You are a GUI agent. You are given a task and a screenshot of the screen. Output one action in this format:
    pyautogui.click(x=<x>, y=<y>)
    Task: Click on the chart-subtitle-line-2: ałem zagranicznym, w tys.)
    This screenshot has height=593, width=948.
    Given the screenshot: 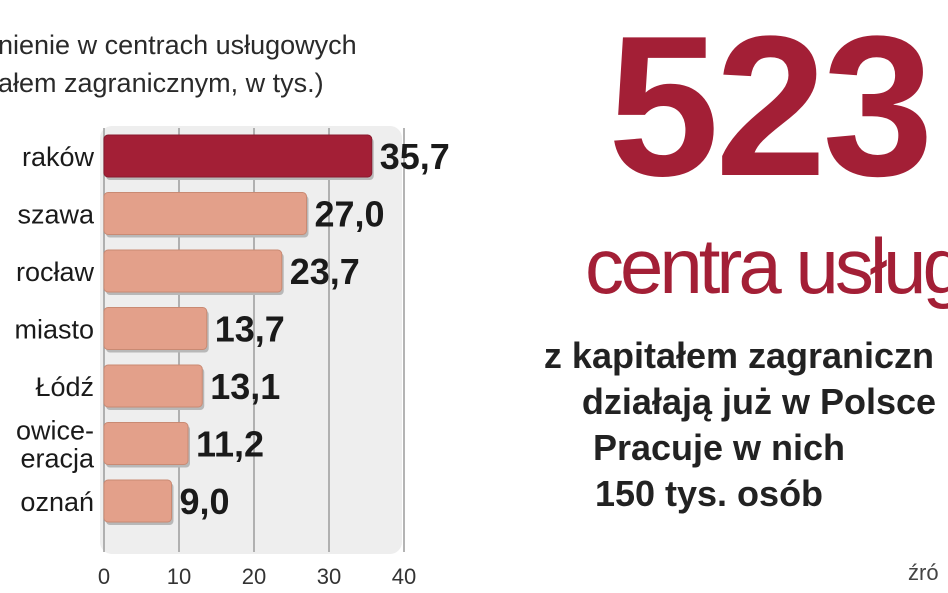 What is the action you would take?
    pyautogui.click(x=162, y=83)
    